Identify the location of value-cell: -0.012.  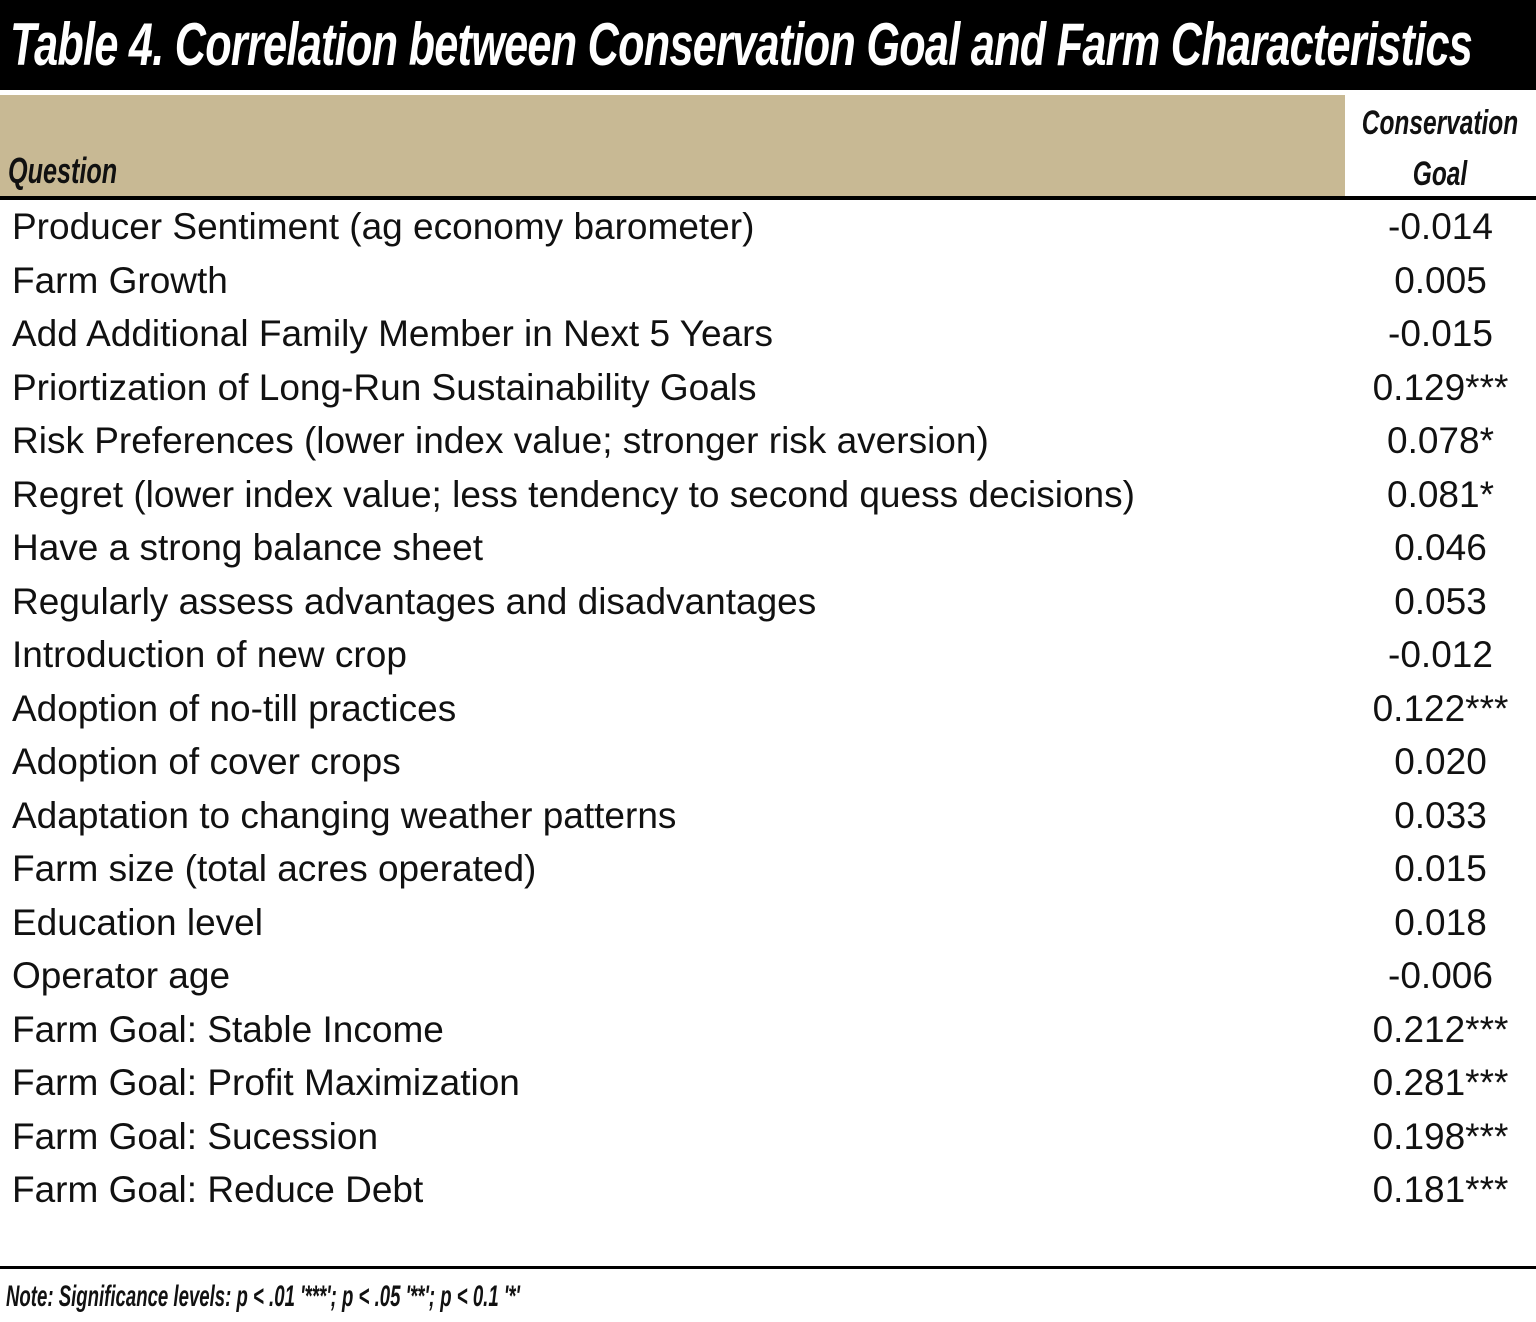
(1440, 654).